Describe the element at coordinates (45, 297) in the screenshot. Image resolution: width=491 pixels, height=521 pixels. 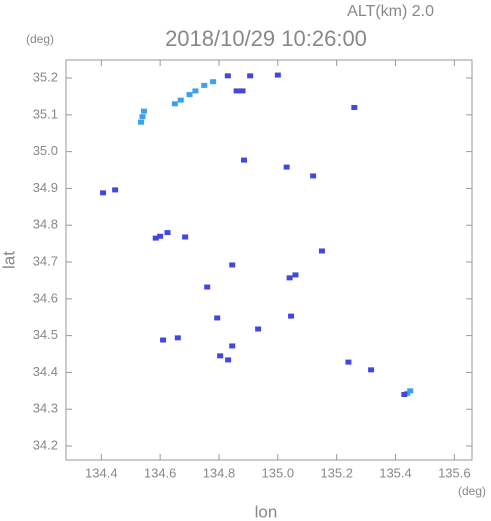
I see `y-tick-label: 34.6` at that location.